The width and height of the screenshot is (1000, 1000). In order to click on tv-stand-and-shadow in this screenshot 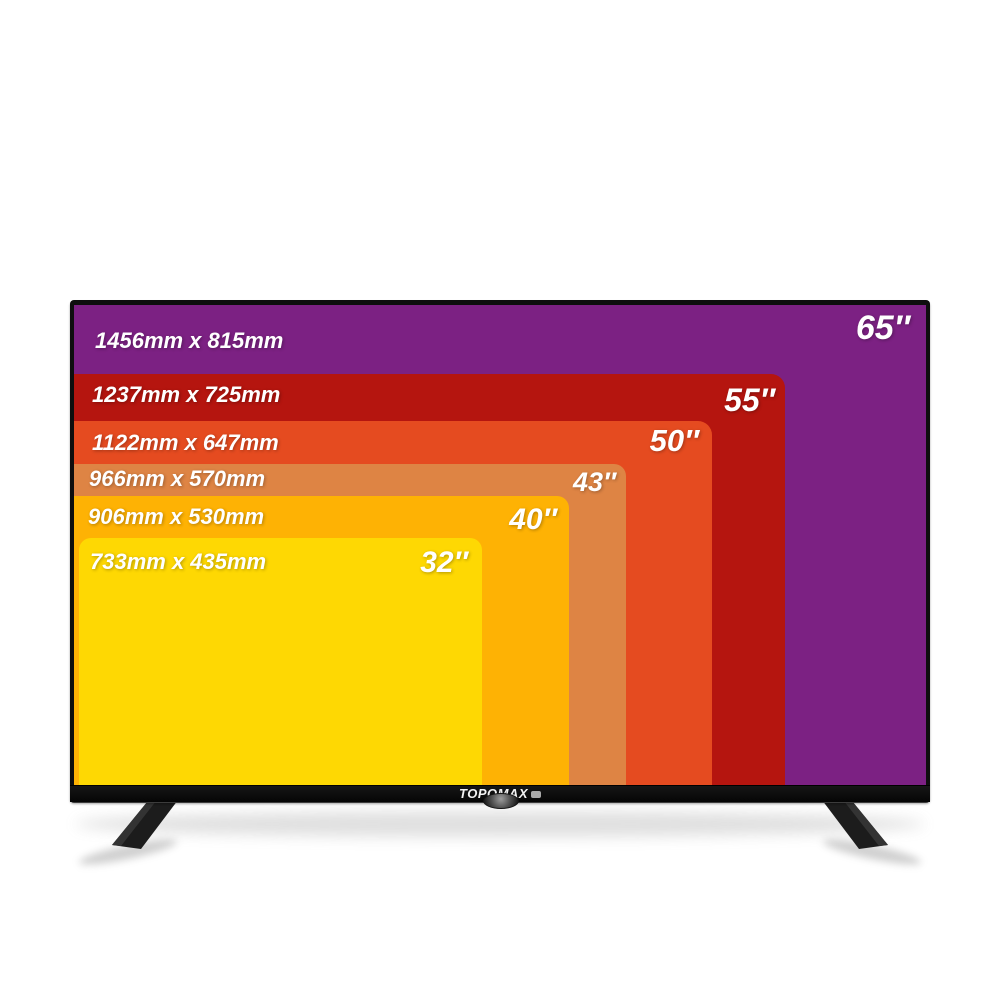, I will do `click(500, 830)`.